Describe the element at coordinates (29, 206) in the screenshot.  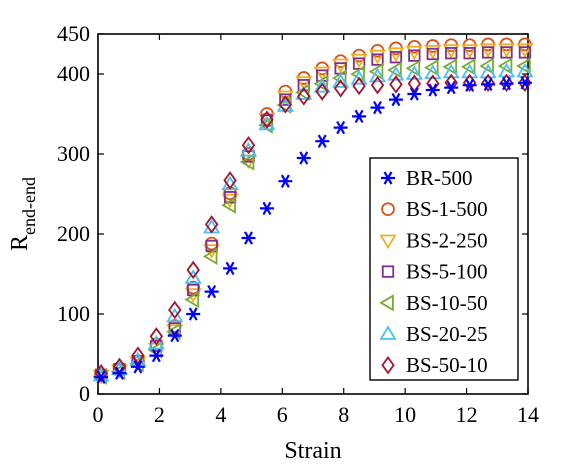
I see `y-axis-title-subscript: end-end` at that location.